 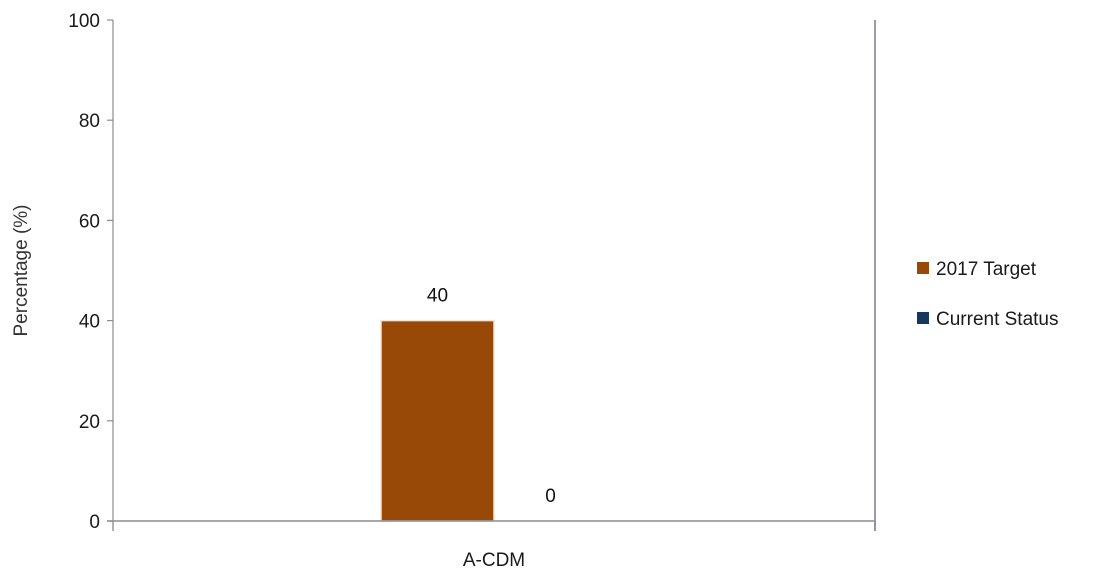 I want to click on y-tick-label: 40, so click(x=89, y=322).